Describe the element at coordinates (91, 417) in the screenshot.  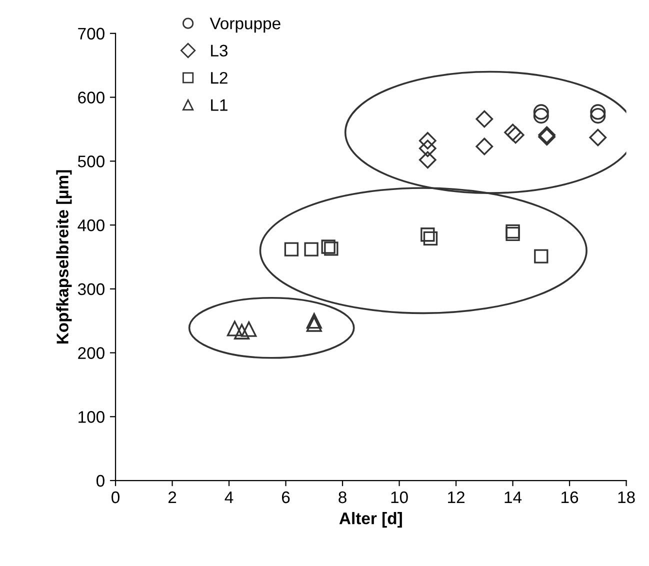
I see `y-tick-label: 100` at that location.